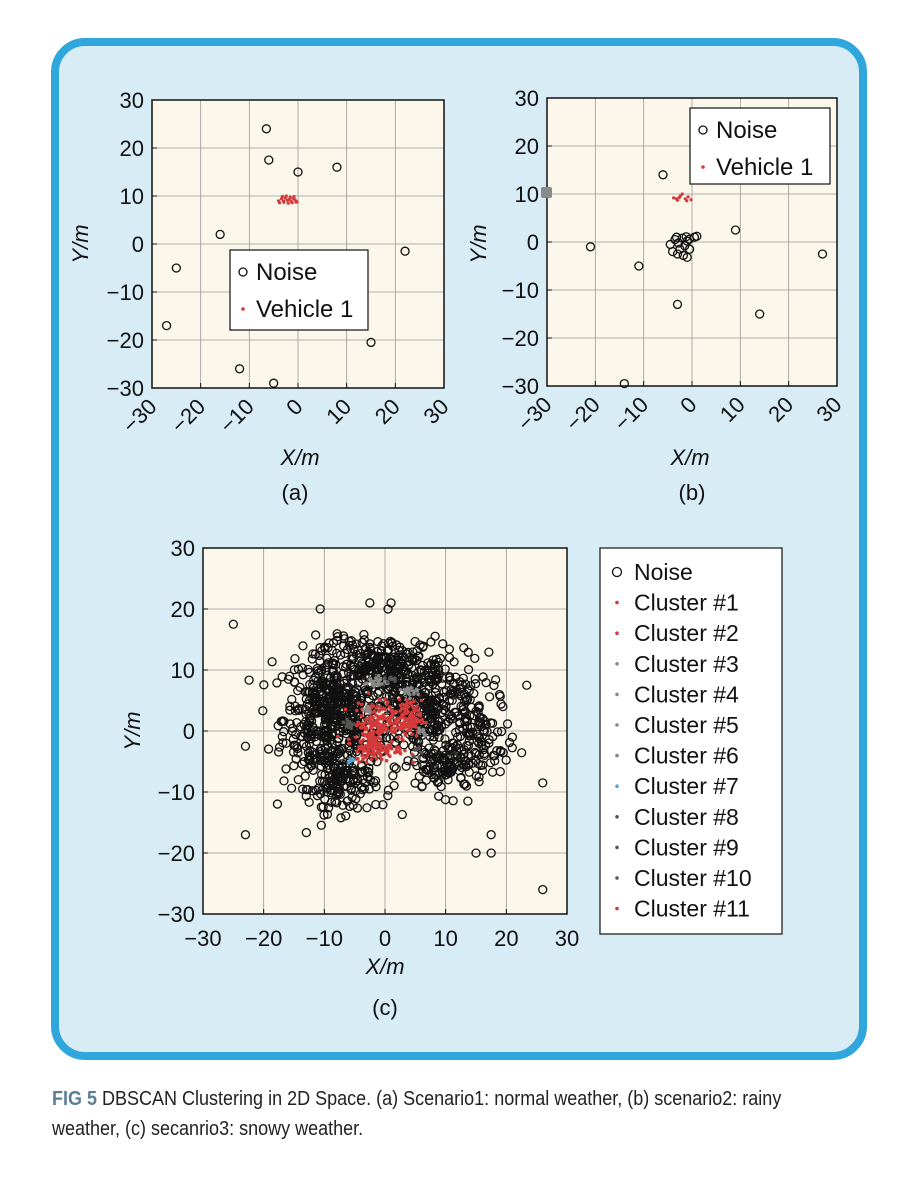 The width and height of the screenshot is (910, 1186). I want to click on legend-cluster-marker, so click(617, 878).